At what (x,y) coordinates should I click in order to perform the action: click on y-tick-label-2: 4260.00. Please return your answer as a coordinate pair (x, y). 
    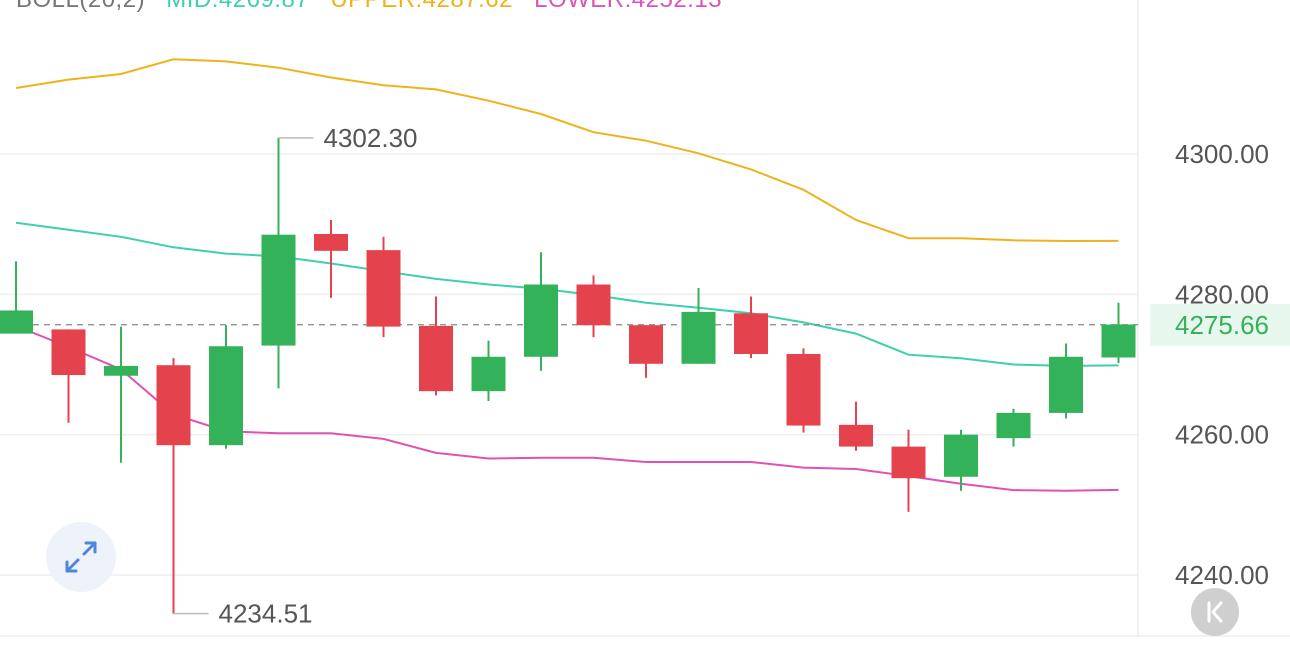
    Looking at the image, I should click on (1222, 435).